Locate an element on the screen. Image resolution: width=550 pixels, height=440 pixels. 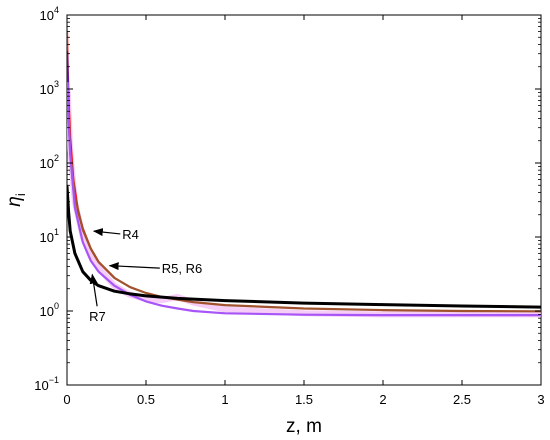
y-tick-label: 10³ is located at coordinates (49, 88).